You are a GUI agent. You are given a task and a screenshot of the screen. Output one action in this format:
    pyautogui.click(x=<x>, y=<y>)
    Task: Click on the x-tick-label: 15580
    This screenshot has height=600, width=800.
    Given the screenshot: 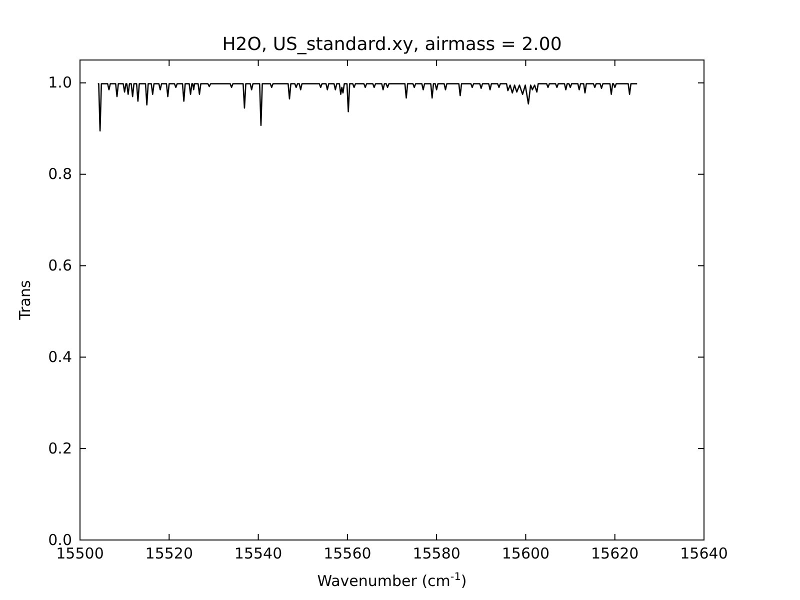 What is the action you would take?
    pyautogui.click(x=436, y=553)
    